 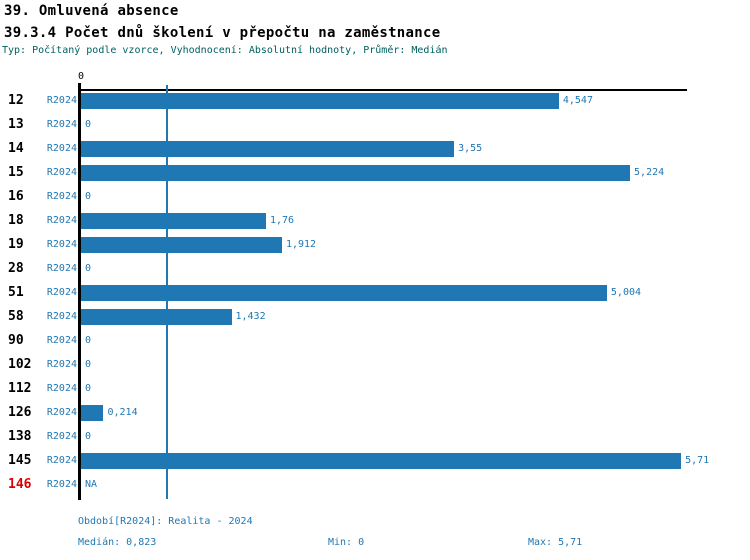 I want to click on bar-value-label: 5,224, so click(x=649, y=172).